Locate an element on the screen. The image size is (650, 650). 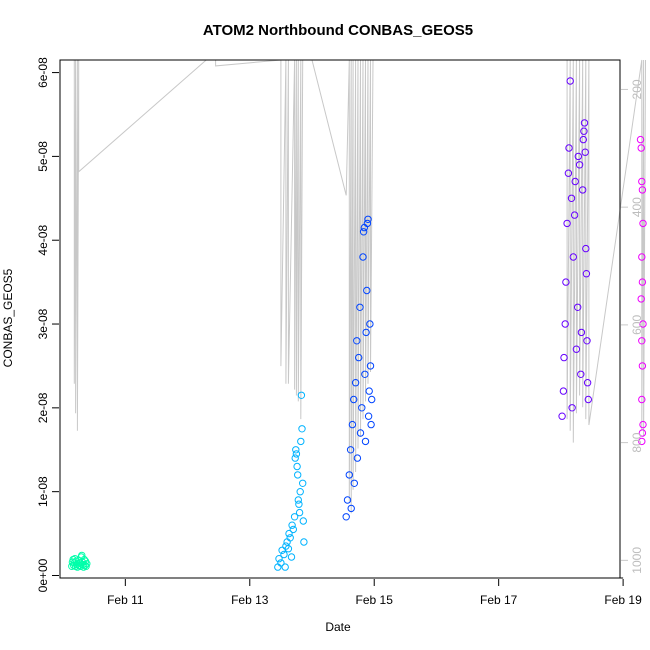
y-tick-label: 3e-08 is located at coordinates (43, 323).